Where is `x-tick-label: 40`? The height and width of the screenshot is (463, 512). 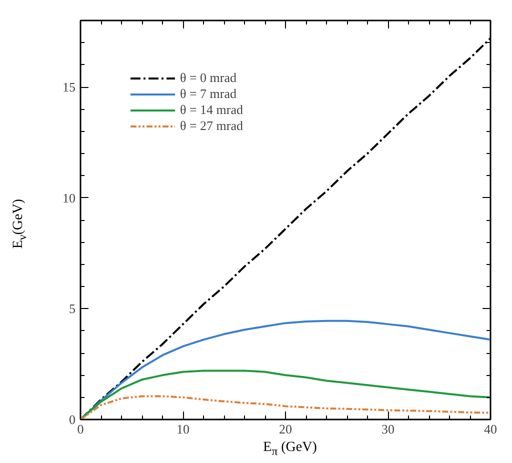 x-tick-label: 40 is located at coordinates (490, 429).